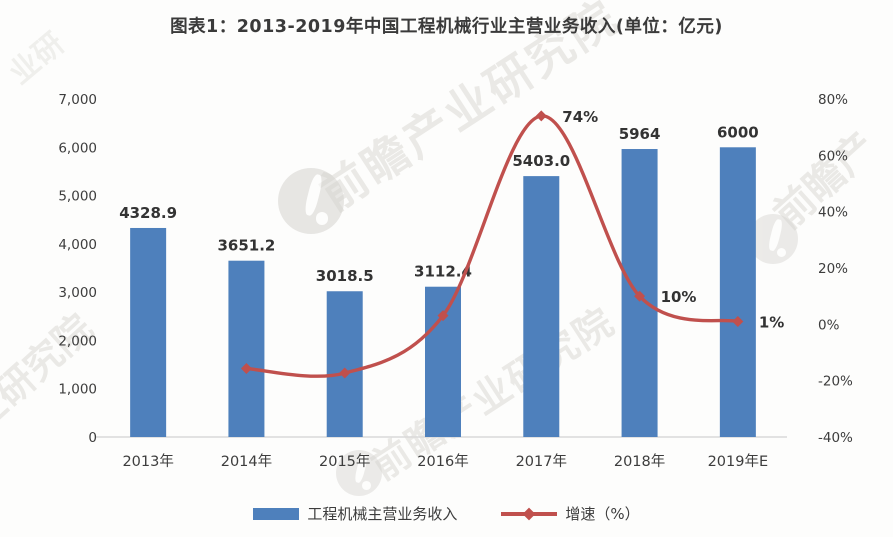  Describe the element at coordinates (382, 514) in the screenshot. I see `legend-label-revenue: 工程机械主营业务收入` at that location.